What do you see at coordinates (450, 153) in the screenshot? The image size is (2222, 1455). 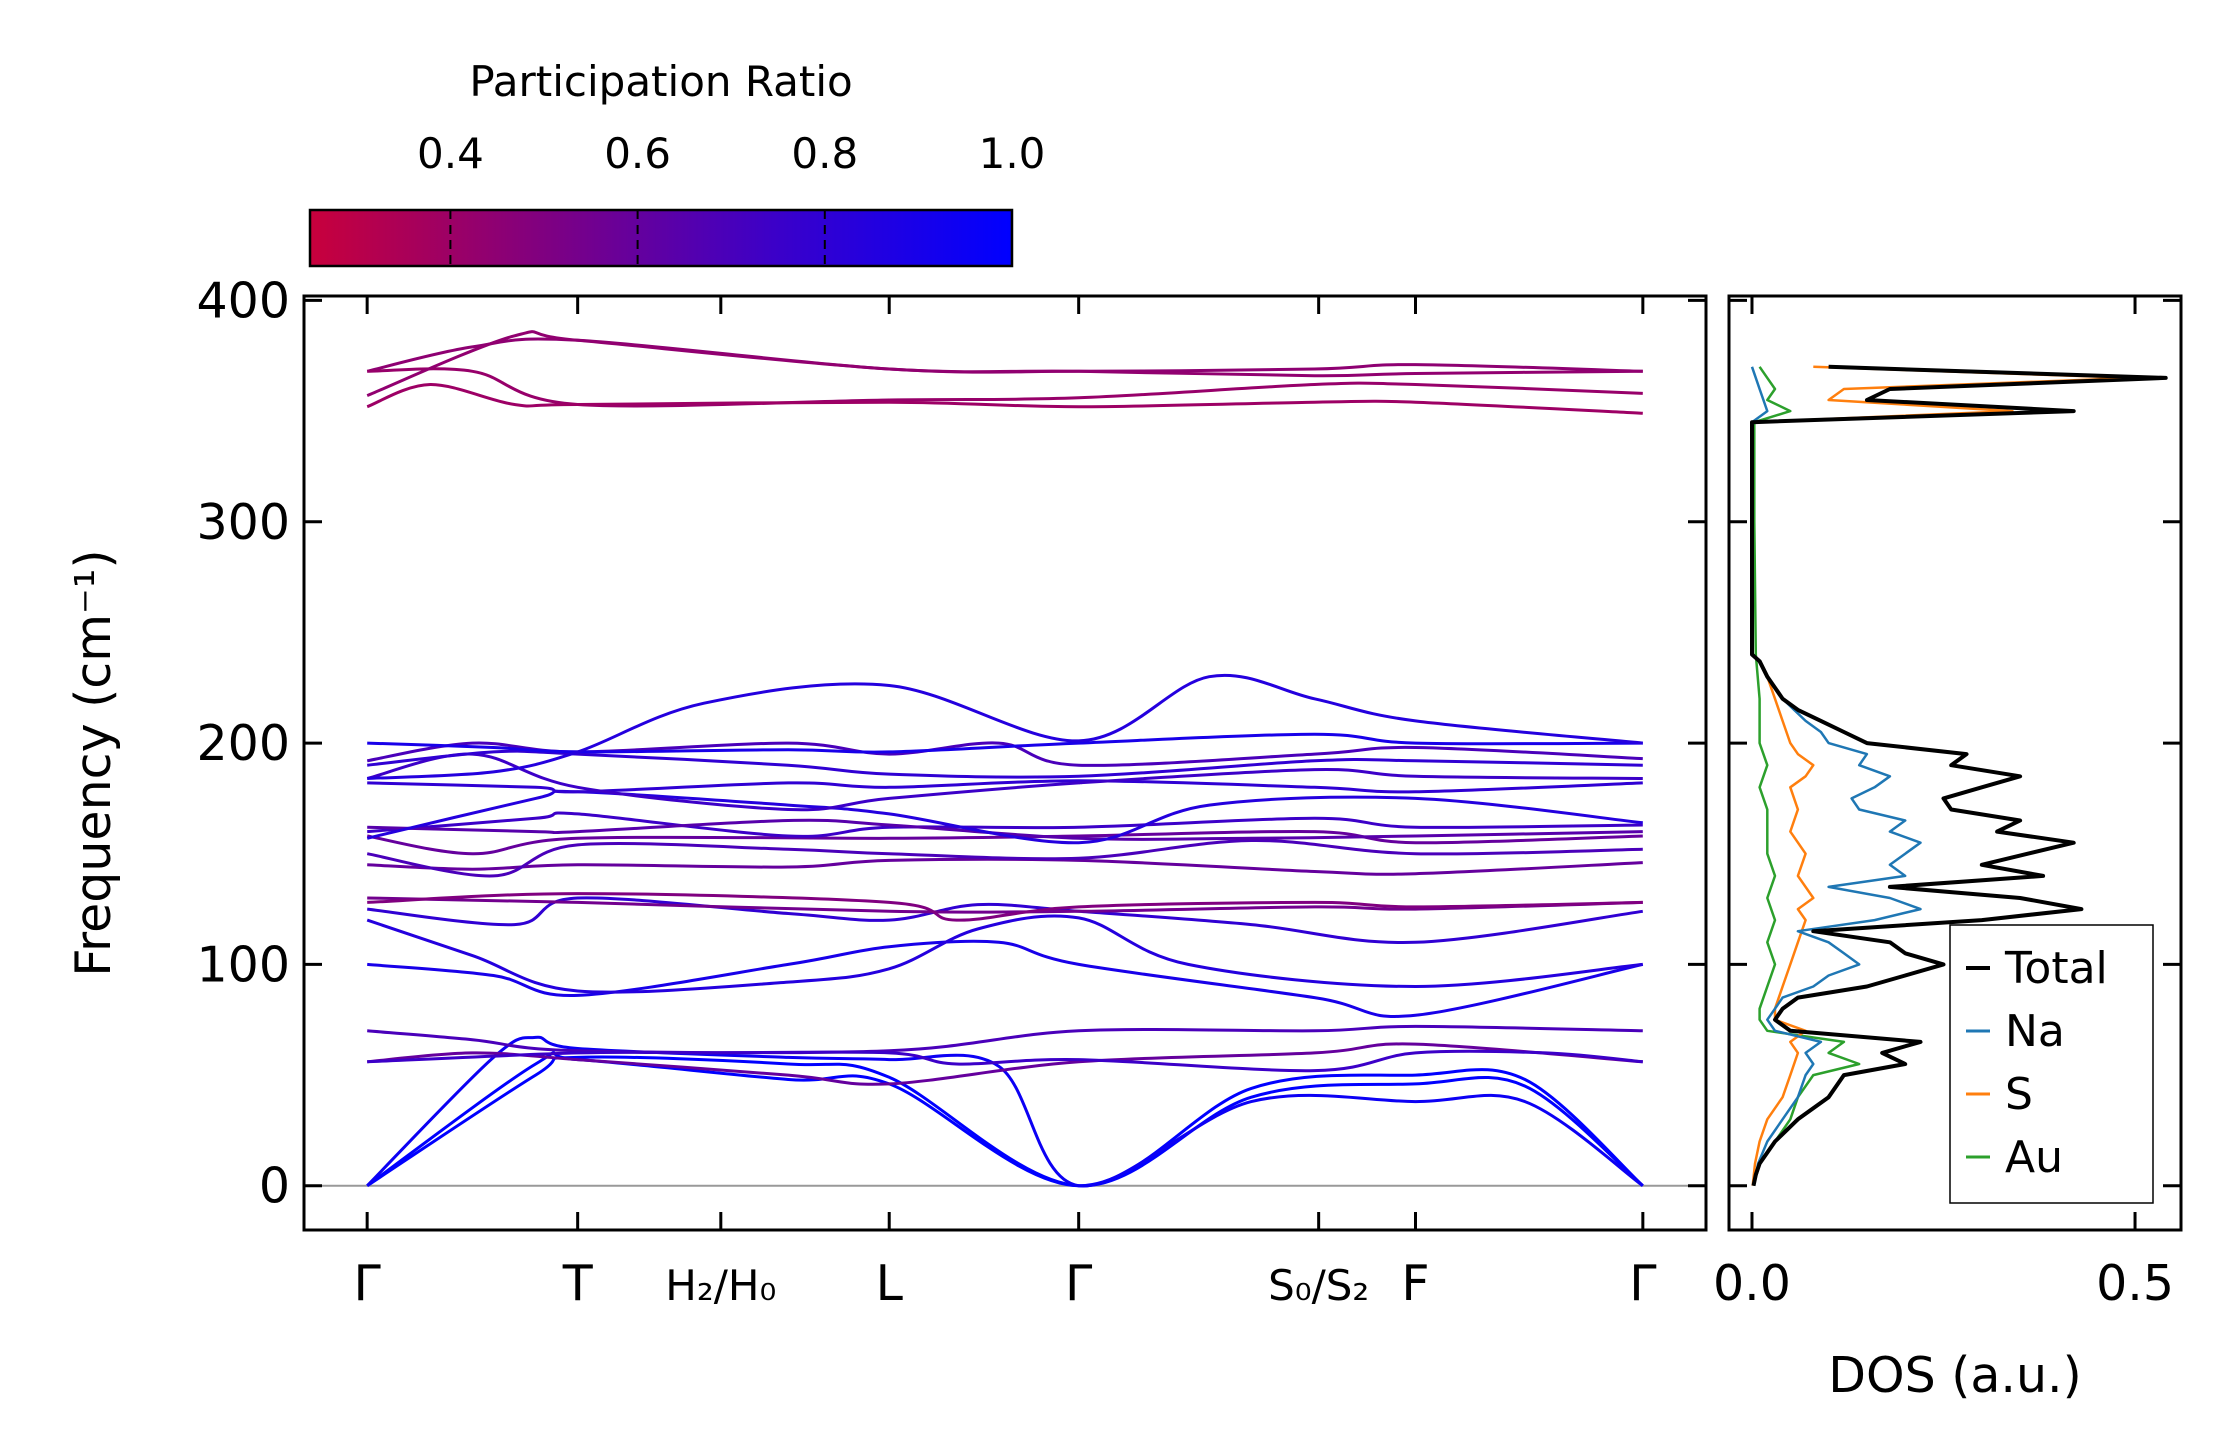 I see `colorbar-tick-label: 0.4` at bounding box center [450, 153].